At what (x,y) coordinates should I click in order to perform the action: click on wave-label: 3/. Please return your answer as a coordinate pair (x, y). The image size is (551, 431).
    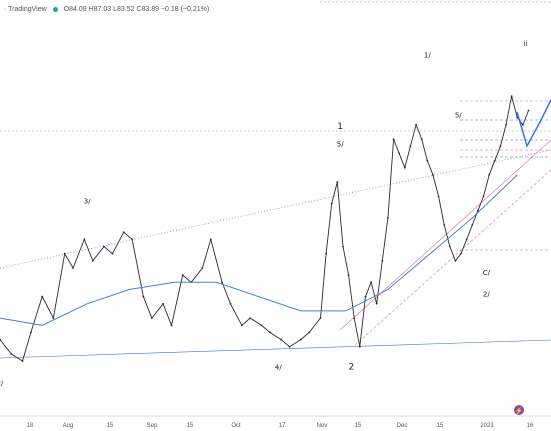
    Looking at the image, I should click on (87, 202).